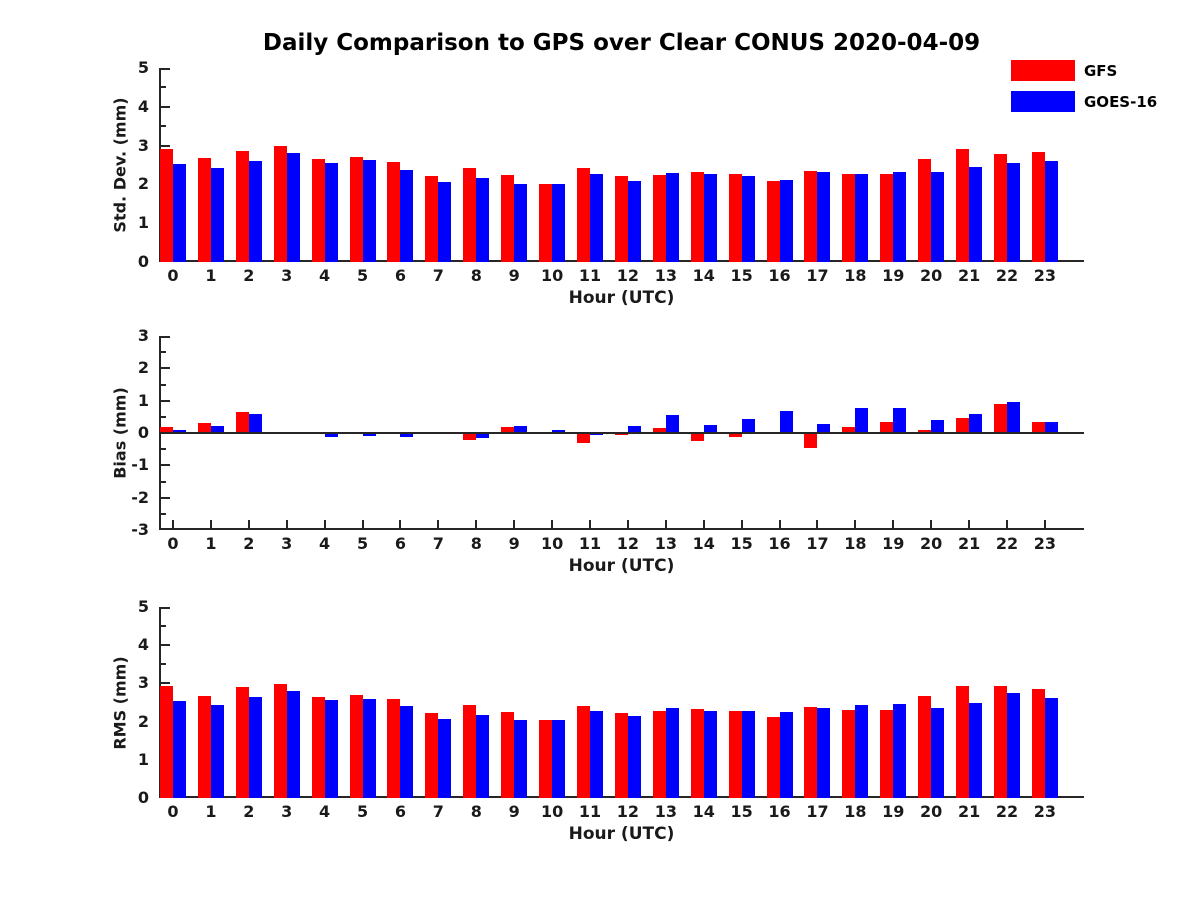  Describe the element at coordinates (1084, 86) in the screenshot. I see `legend: GFS GOES-16` at that location.